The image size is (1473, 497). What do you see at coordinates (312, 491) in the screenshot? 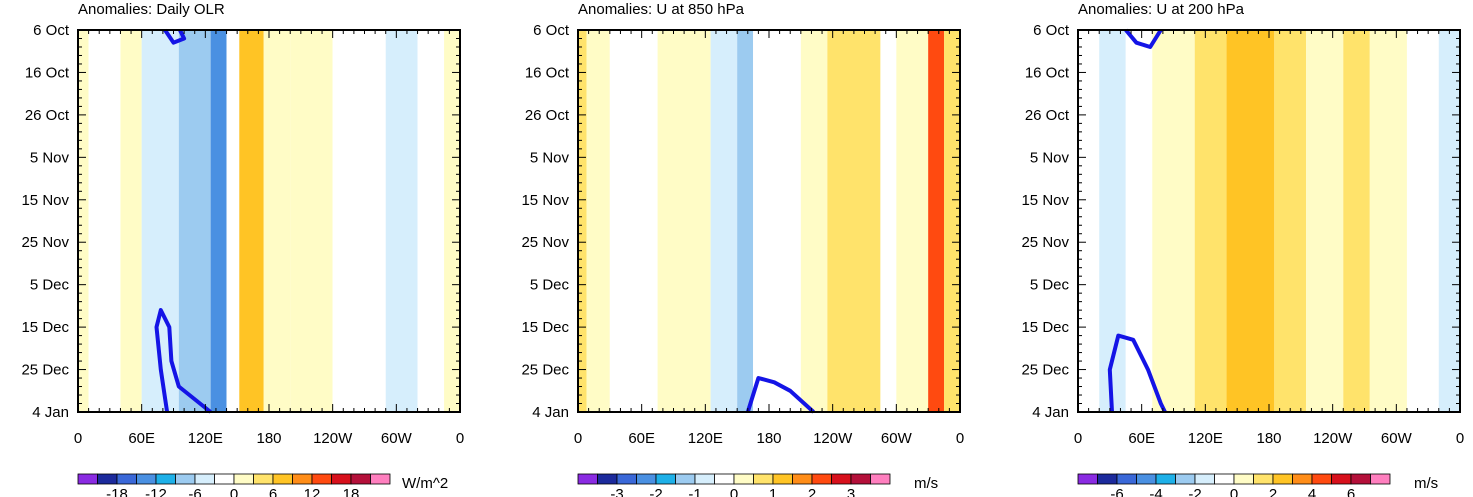
I see `colorbar-label: 12` at bounding box center [312, 491].